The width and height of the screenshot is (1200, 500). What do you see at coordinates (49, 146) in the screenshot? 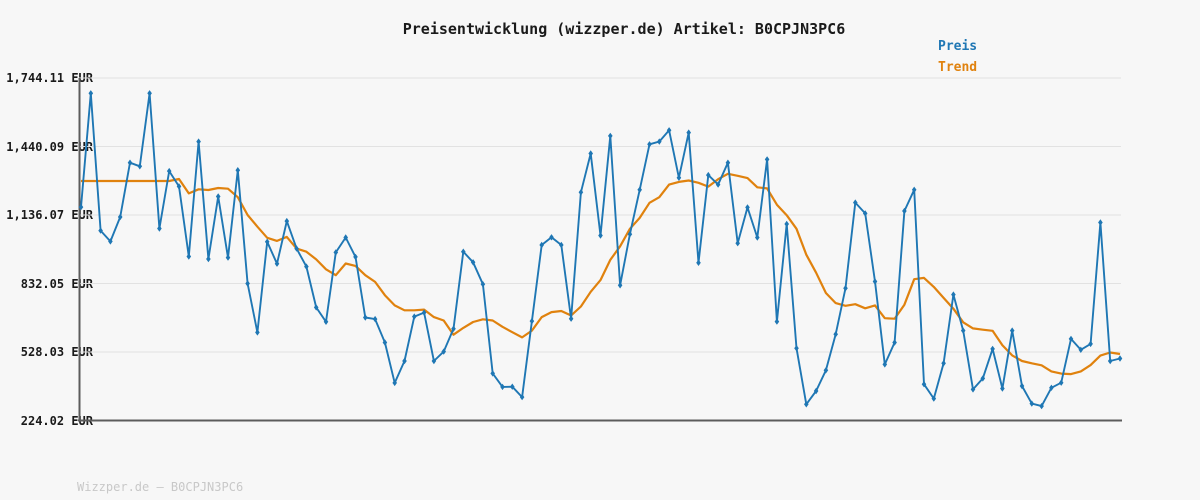
I see `y-axis-label: 1,440.09 EUR` at bounding box center [49, 146].